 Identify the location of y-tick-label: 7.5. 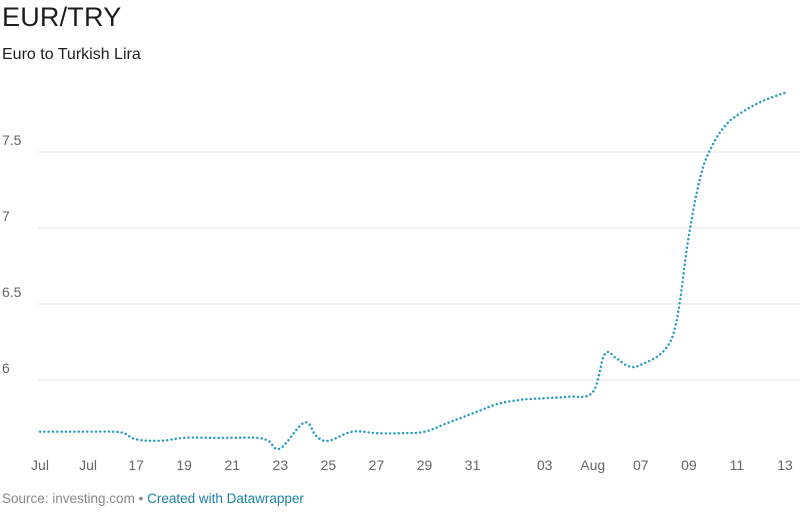
(12, 140).